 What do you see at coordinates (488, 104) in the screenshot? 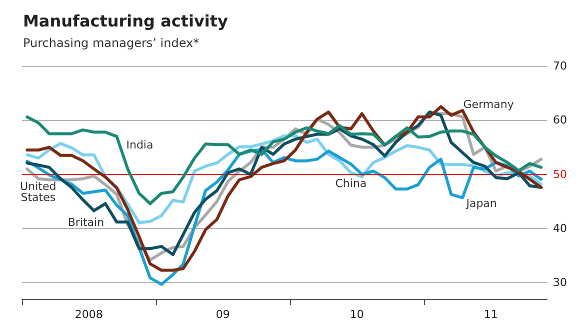
I see `series-label: Germany` at bounding box center [488, 104].